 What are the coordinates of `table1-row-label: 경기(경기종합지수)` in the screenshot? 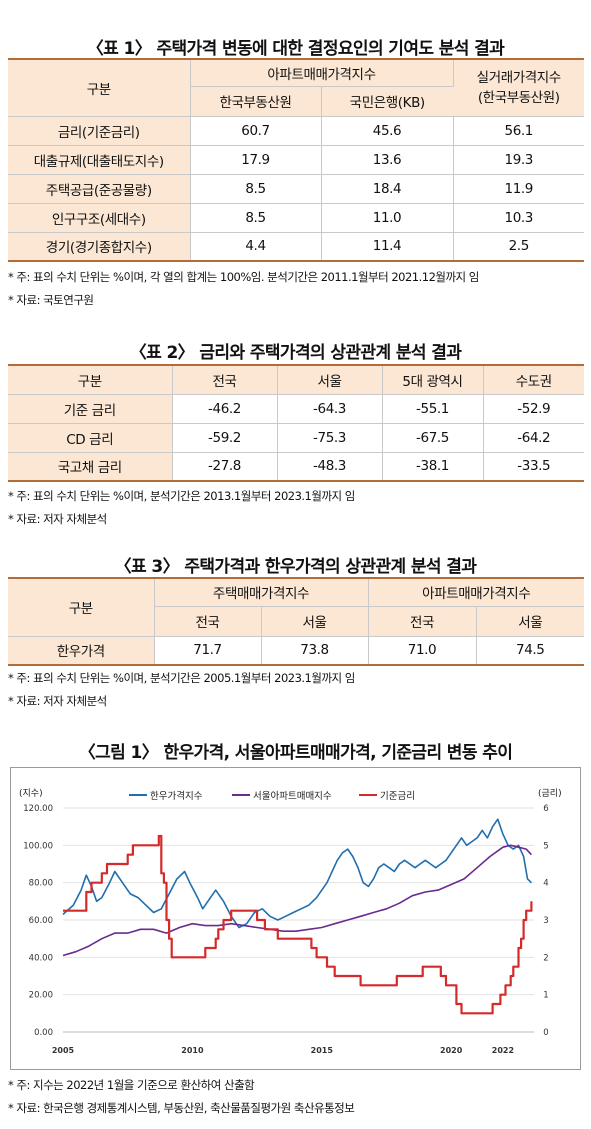 It's located at (99, 247).